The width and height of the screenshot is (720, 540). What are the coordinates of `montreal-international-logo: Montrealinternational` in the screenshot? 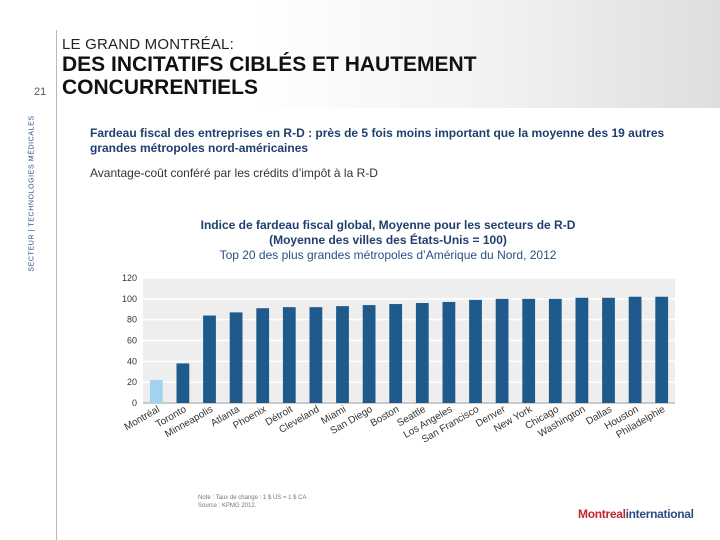 It's located at (636, 515).